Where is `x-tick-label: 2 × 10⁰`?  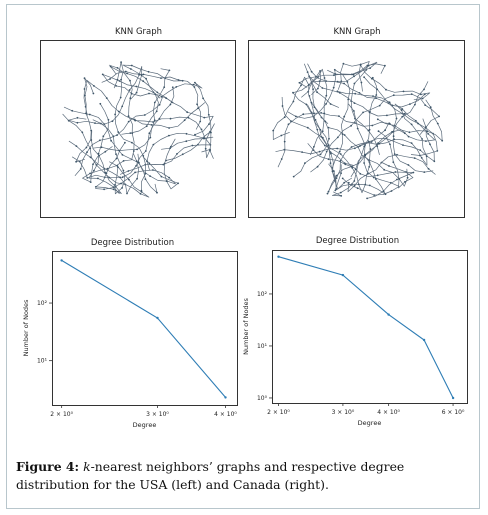 x-tick-label: 2 × 10⁰ is located at coordinates (61, 414).